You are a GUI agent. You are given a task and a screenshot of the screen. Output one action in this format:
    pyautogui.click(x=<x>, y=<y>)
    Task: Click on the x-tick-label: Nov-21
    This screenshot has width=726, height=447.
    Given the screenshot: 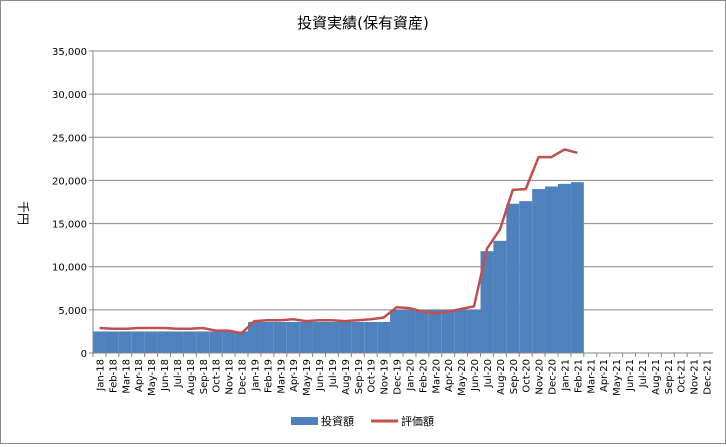 What is the action you would take?
    pyautogui.click(x=695, y=377)
    